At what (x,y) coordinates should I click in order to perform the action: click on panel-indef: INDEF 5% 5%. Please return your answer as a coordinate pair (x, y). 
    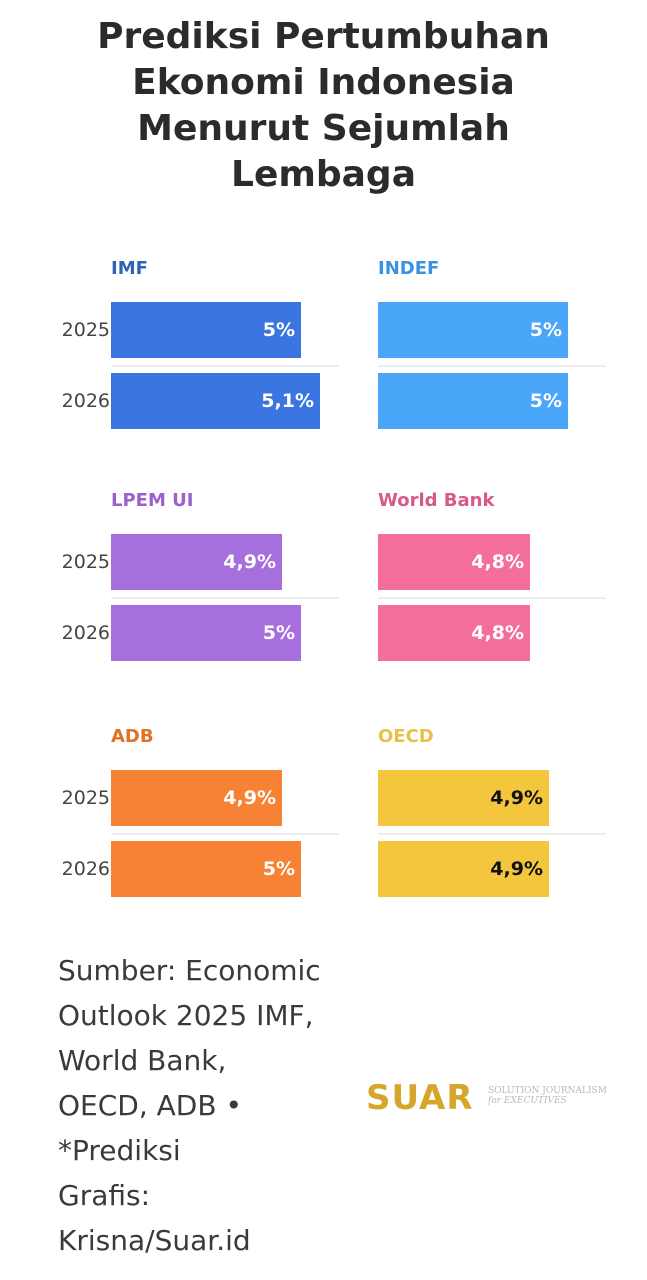
    Looking at the image, I should click on (512, 358).